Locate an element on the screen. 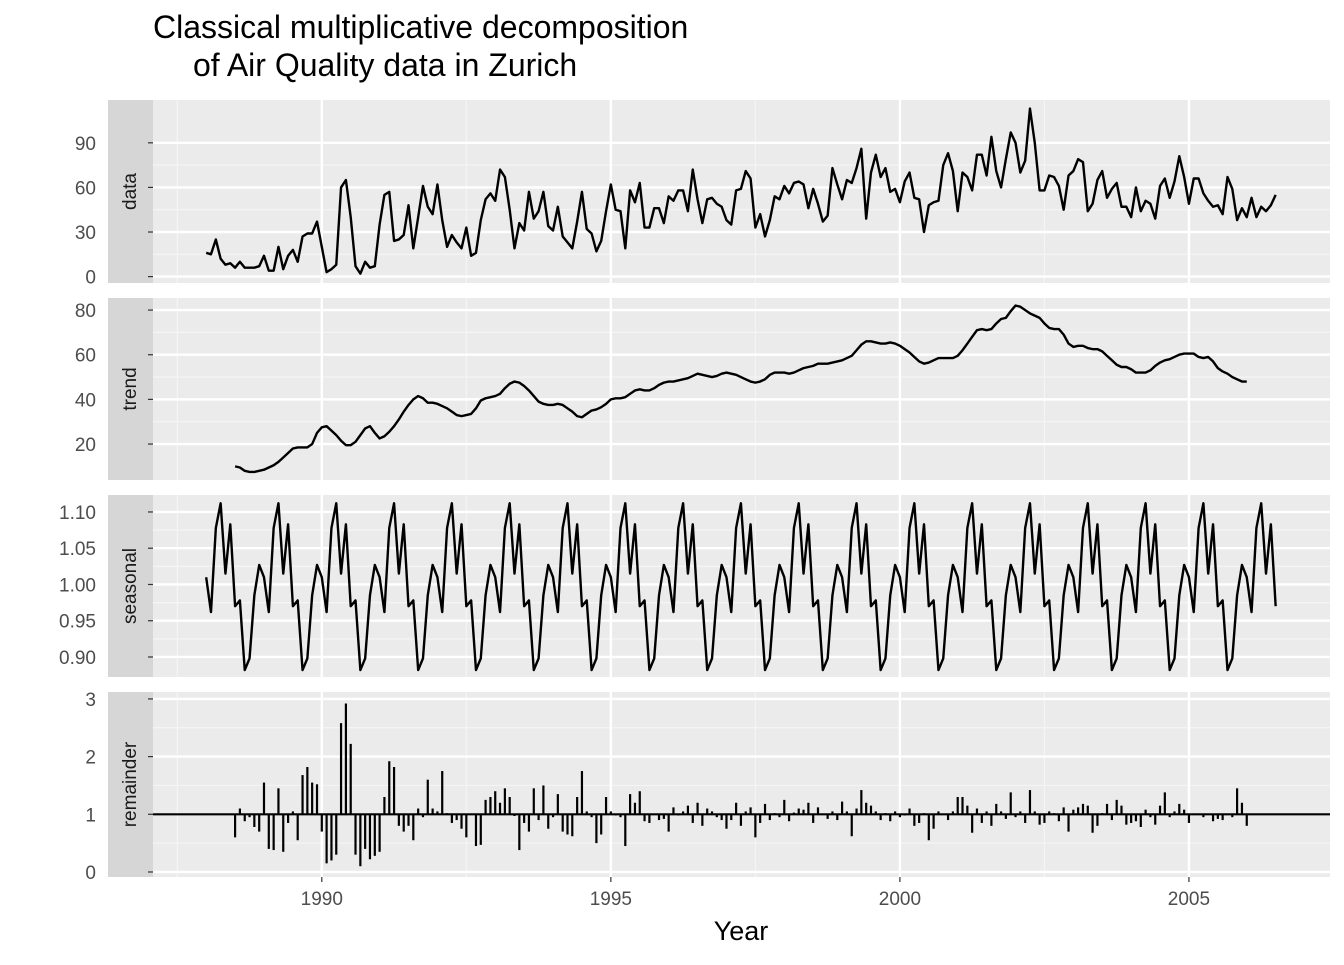 The height and width of the screenshot is (965, 1344). y-tick-label: 1.00 is located at coordinates (77, 585).